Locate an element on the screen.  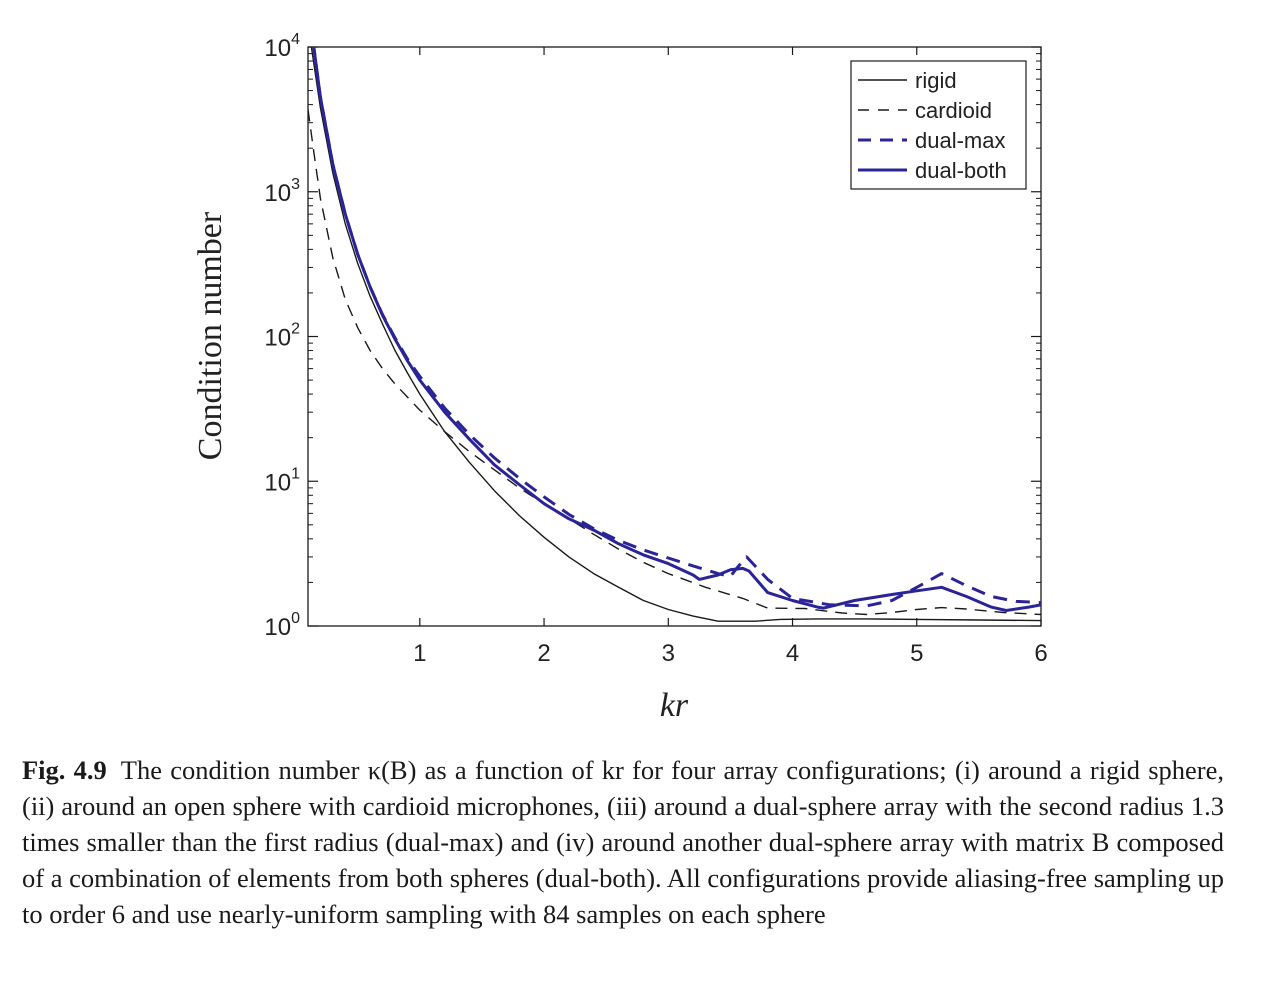
y-axis-title: Condition number is located at coordinates (210, 335).